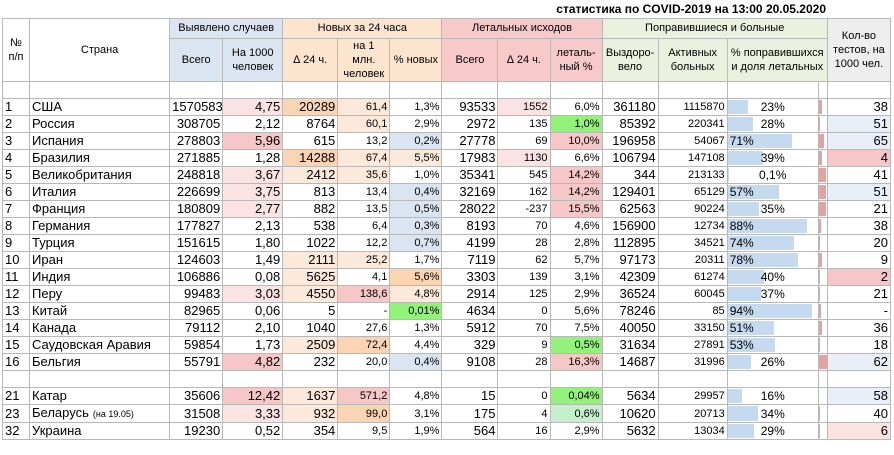 The height and width of the screenshot is (455, 894). I want to click on country-name: Перу, so click(100, 294).